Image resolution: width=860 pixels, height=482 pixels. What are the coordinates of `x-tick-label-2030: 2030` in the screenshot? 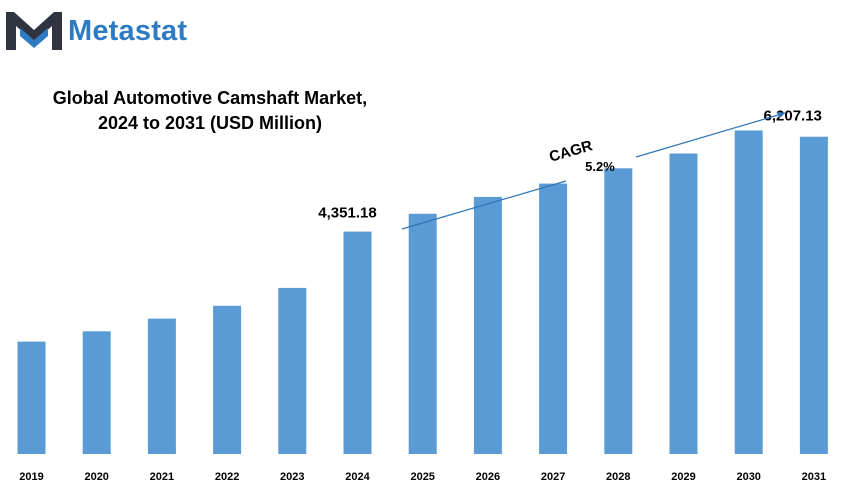 It's located at (748, 476).